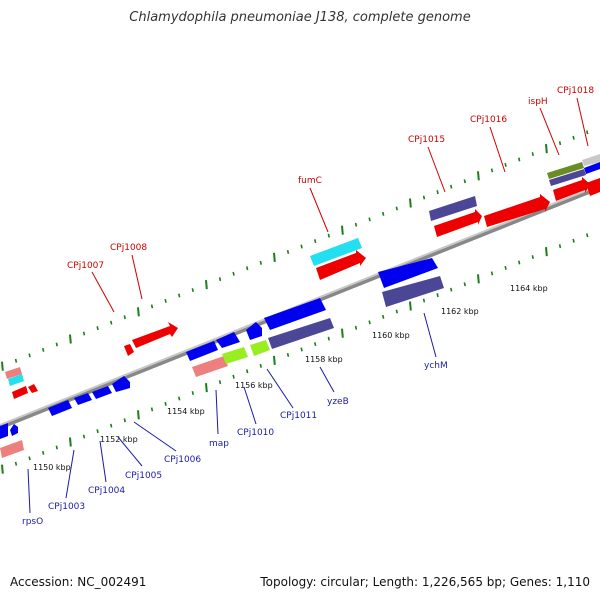 This screenshot has width=600, height=600. I want to click on scale-label-1152: 1152 kbp, so click(119, 439).